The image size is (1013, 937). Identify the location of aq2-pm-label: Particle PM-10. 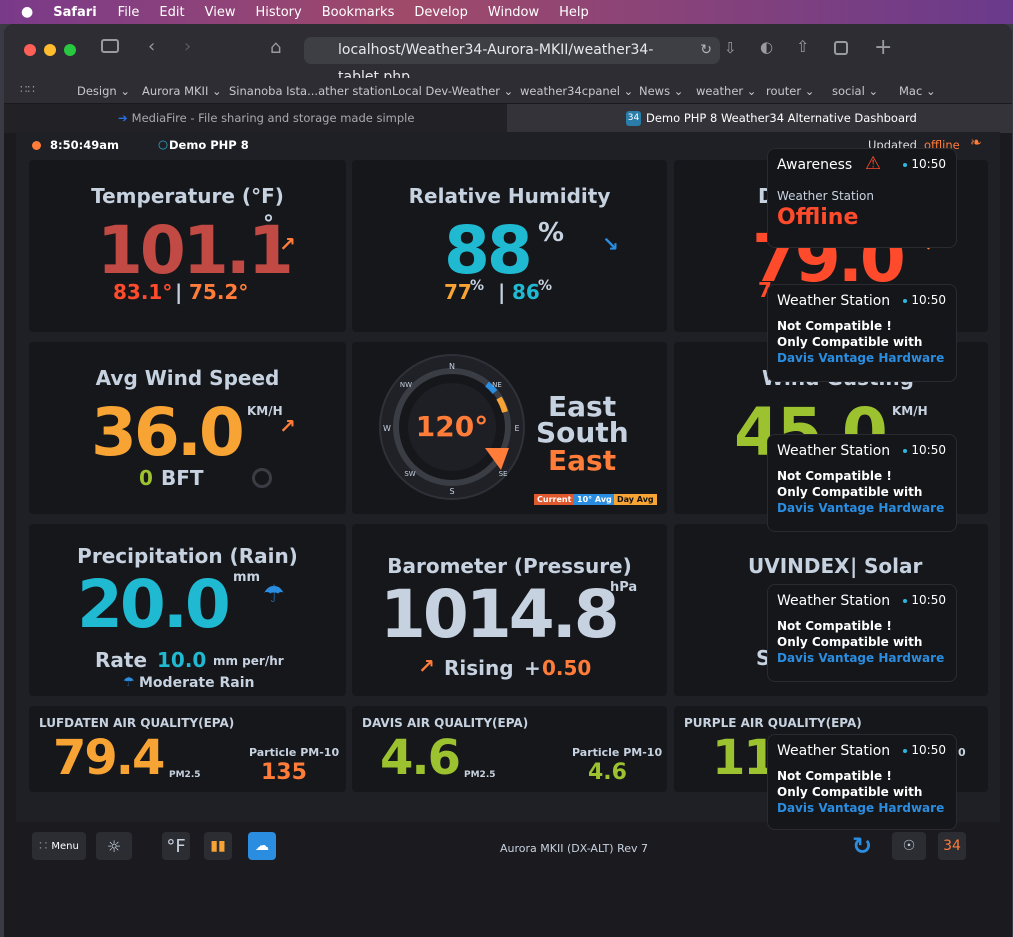
(617, 752).